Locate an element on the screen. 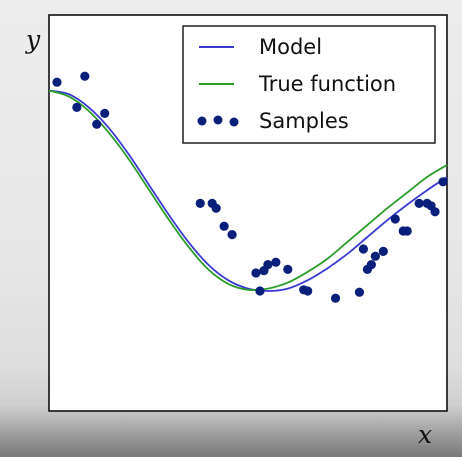  x-axis-label: x is located at coordinates (425, 434).